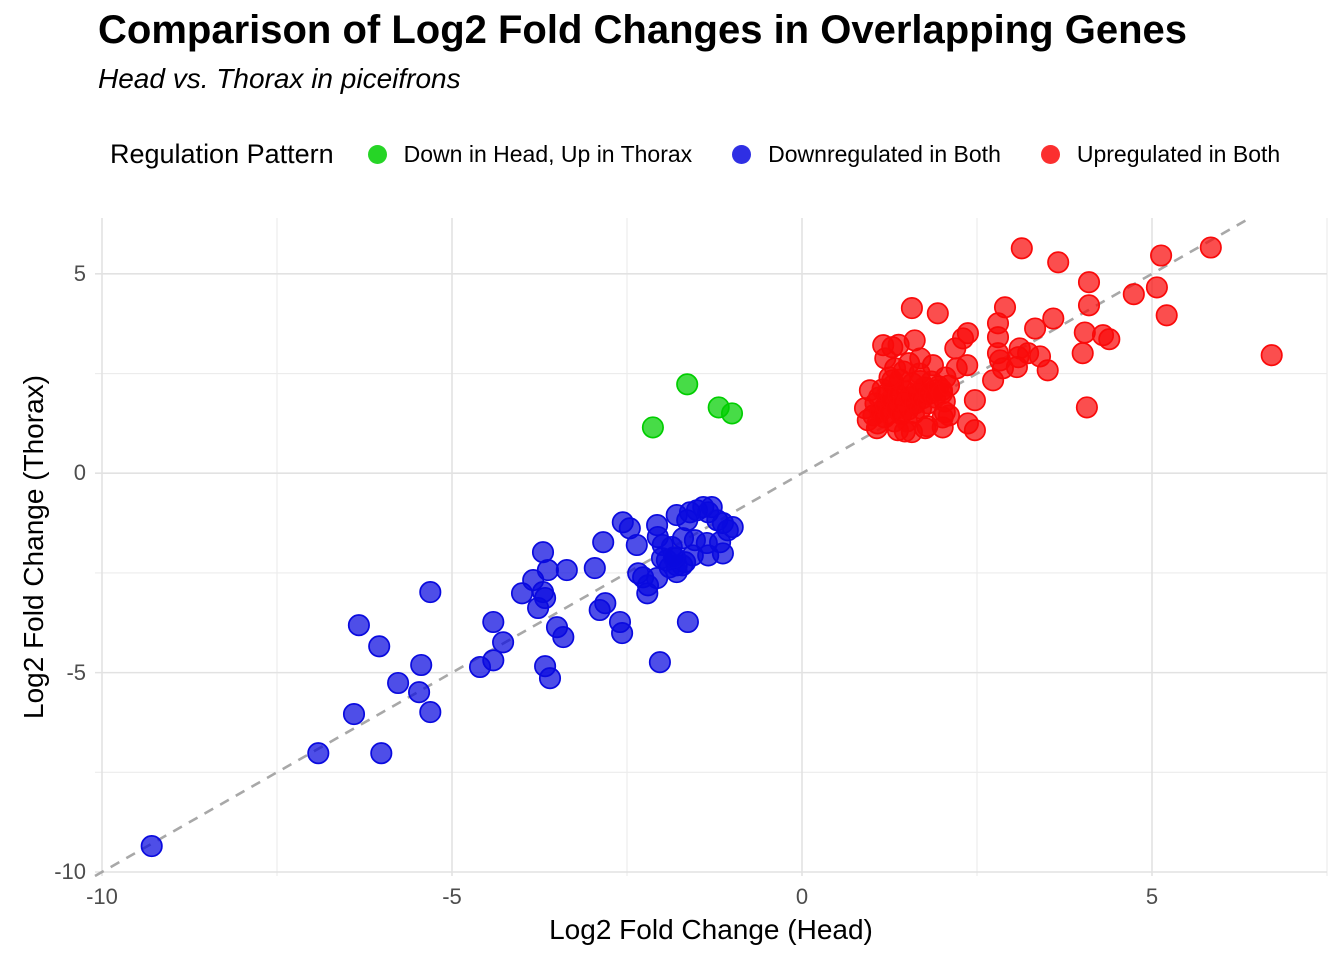 This screenshot has height=960, width=1344. Describe the element at coordinates (884, 153) in the screenshot. I see `legend-item-label: Downregulated in Both` at that location.